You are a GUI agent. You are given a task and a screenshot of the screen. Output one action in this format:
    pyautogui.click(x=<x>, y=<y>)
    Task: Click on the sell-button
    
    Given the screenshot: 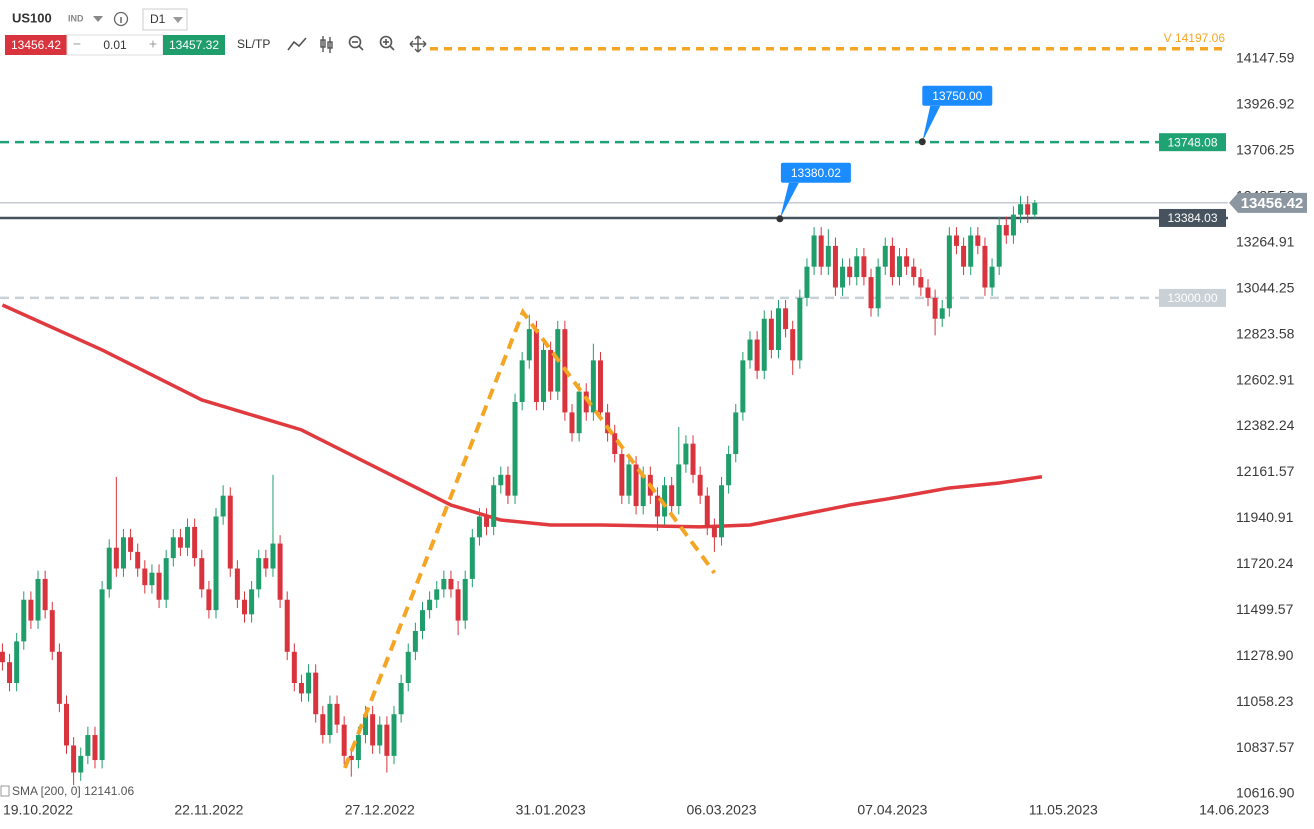 What is the action you would take?
    pyautogui.click(x=36, y=45)
    